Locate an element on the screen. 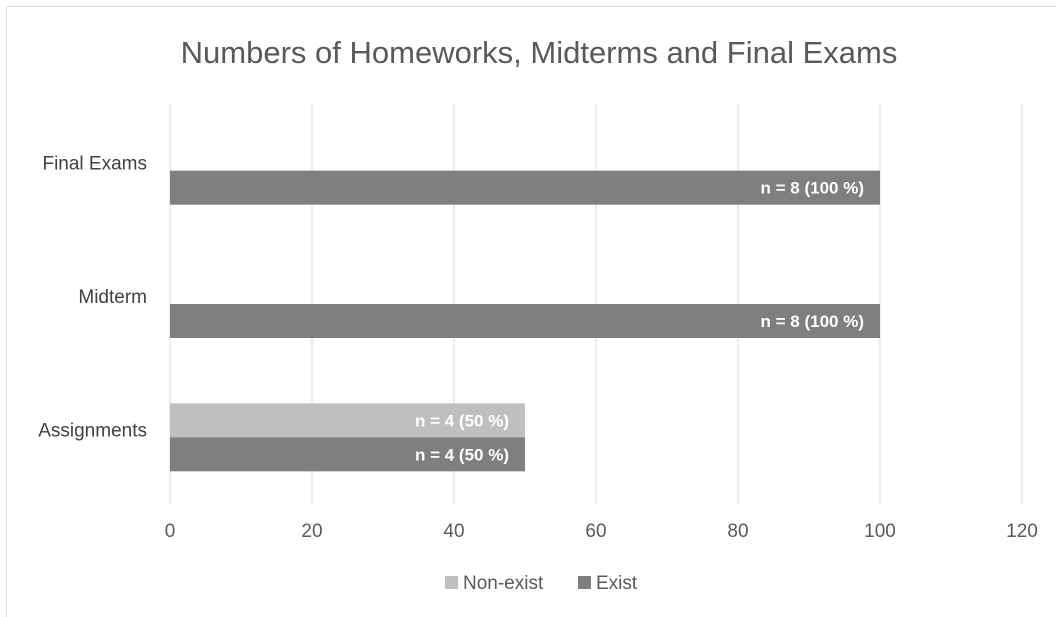 This screenshot has height=617, width=1056. y-category-label: Assignments is located at coordinates (92, 430).